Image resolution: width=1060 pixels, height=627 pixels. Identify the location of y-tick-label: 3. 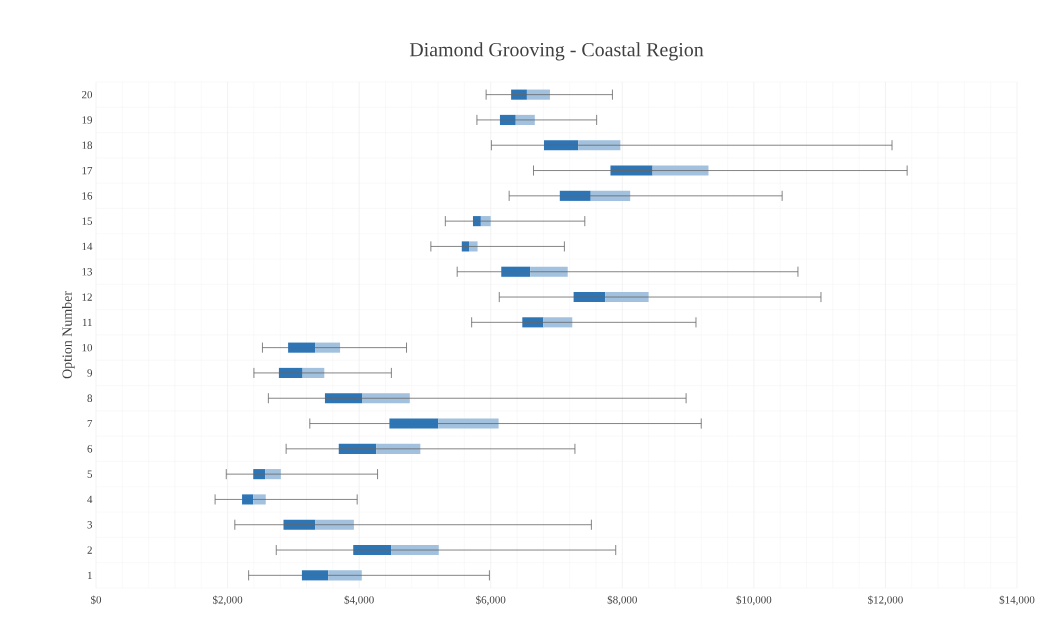
(90, 525).